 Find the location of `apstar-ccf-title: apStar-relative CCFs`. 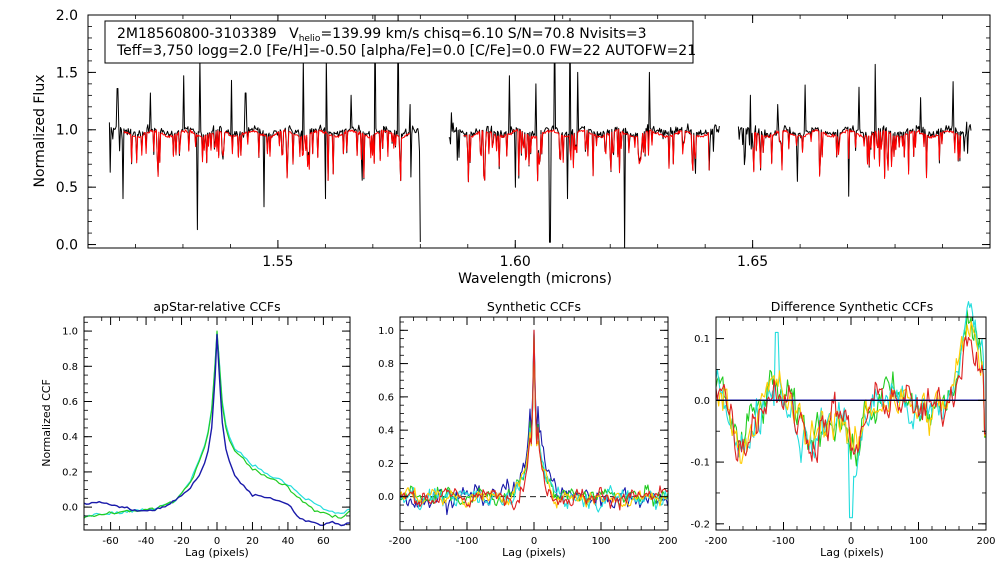

apstar-ccf-title: apStar-relative CCFs is located at coordinates (216, 306).